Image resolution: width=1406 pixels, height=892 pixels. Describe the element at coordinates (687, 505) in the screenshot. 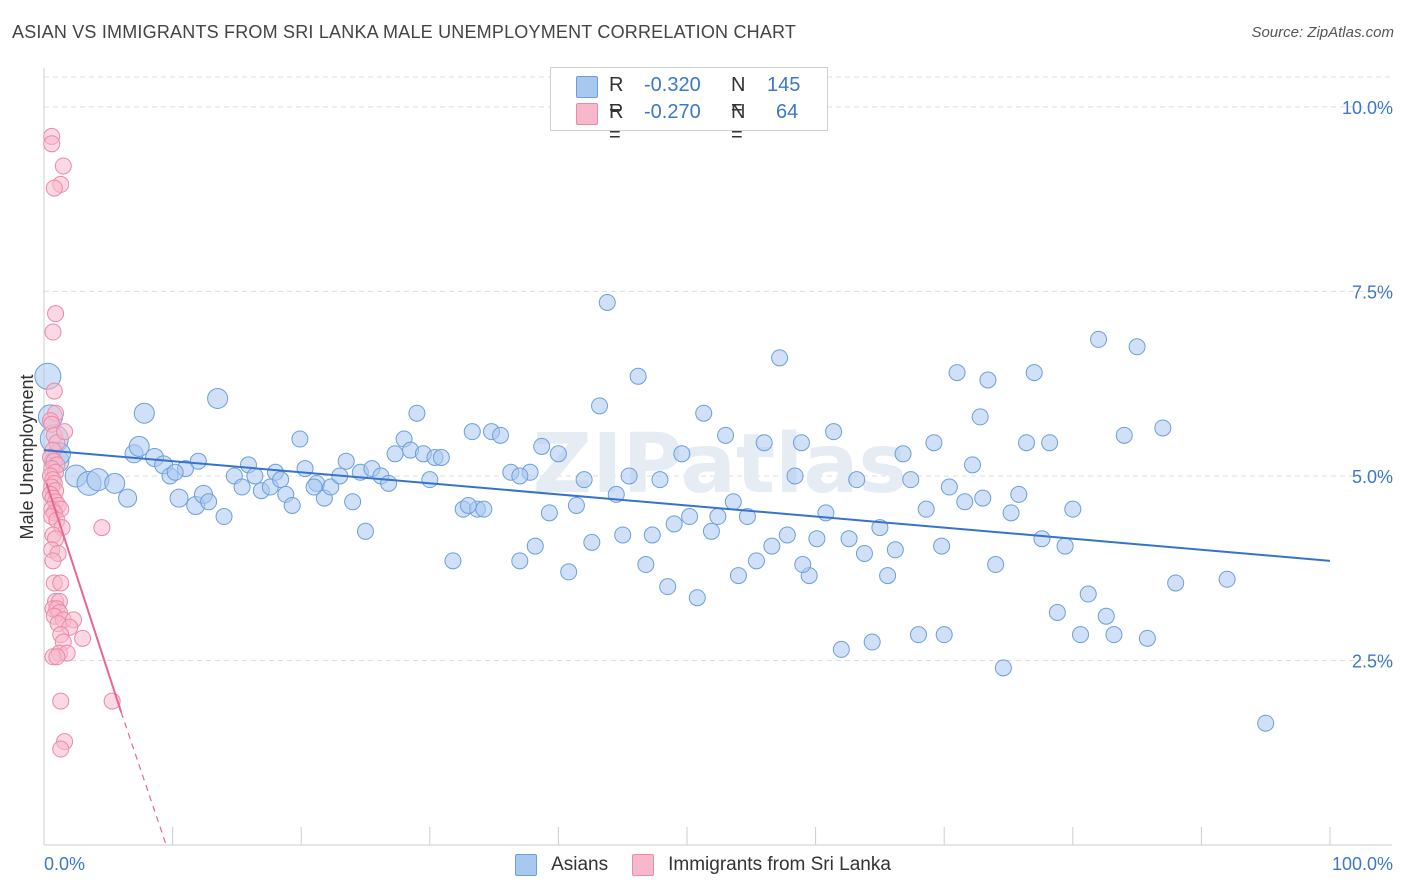

I see `asians-trendline` at that location.